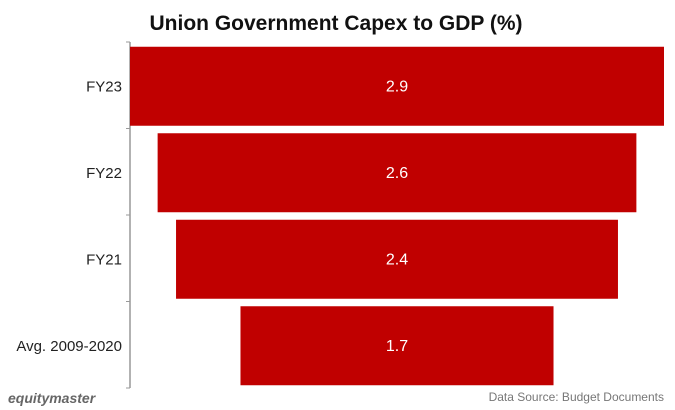 This screenshot has height=410, width=675. Describe the element at coordinates (576, 397) in the screenshot. I see `data-source: Data Source: Budget Documents` at that location.